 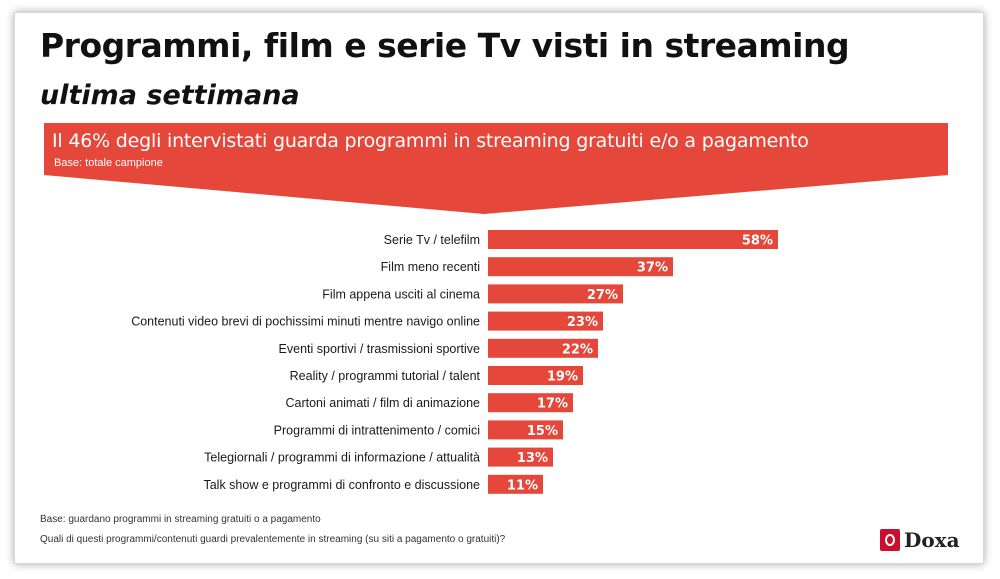 I want to click on category-label: Reality / programmi tutorial / talent, so click(x=385, y=376).